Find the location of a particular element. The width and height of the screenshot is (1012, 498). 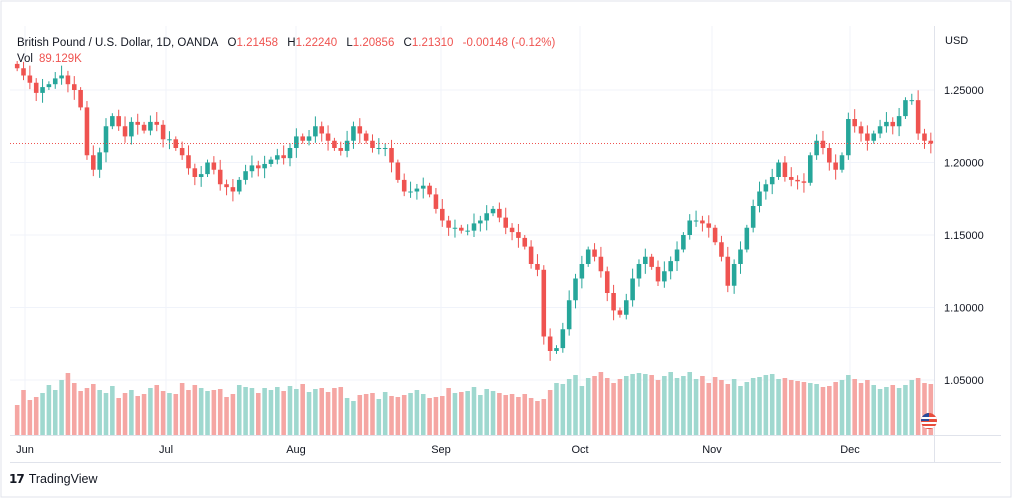

x-tick-label: Dec is located at coordinates (850, 450).